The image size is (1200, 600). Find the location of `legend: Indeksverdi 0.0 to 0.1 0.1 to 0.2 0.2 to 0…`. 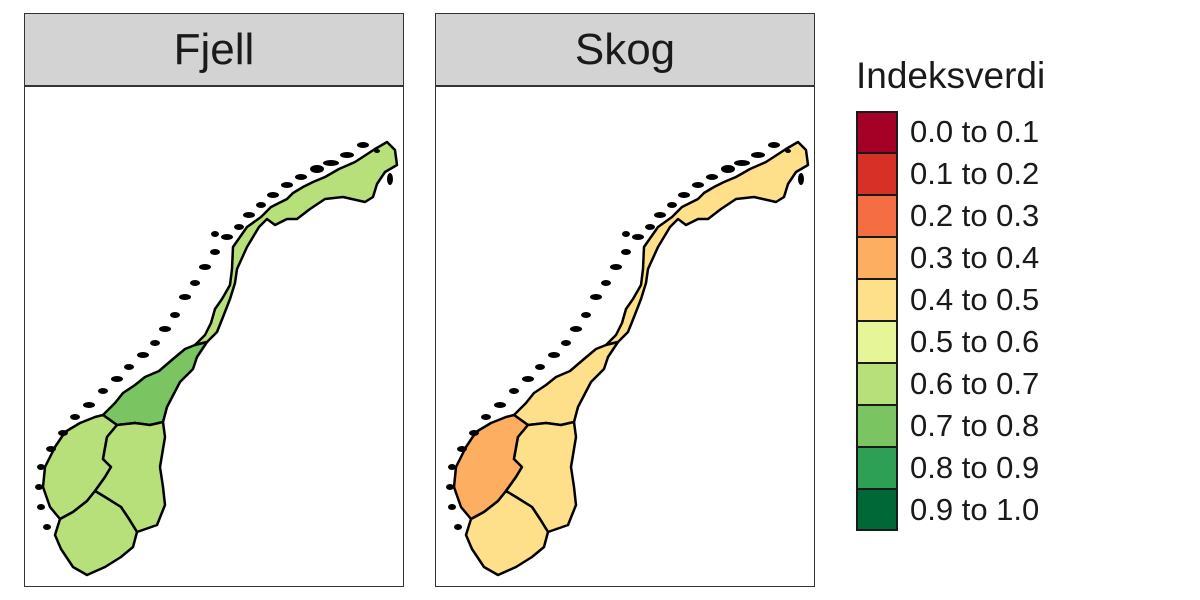

legend: Indeksverdi 0.0 to 0.1 0.1 to 0.2 0.2 to 0… is located at coordinates (950, 293).